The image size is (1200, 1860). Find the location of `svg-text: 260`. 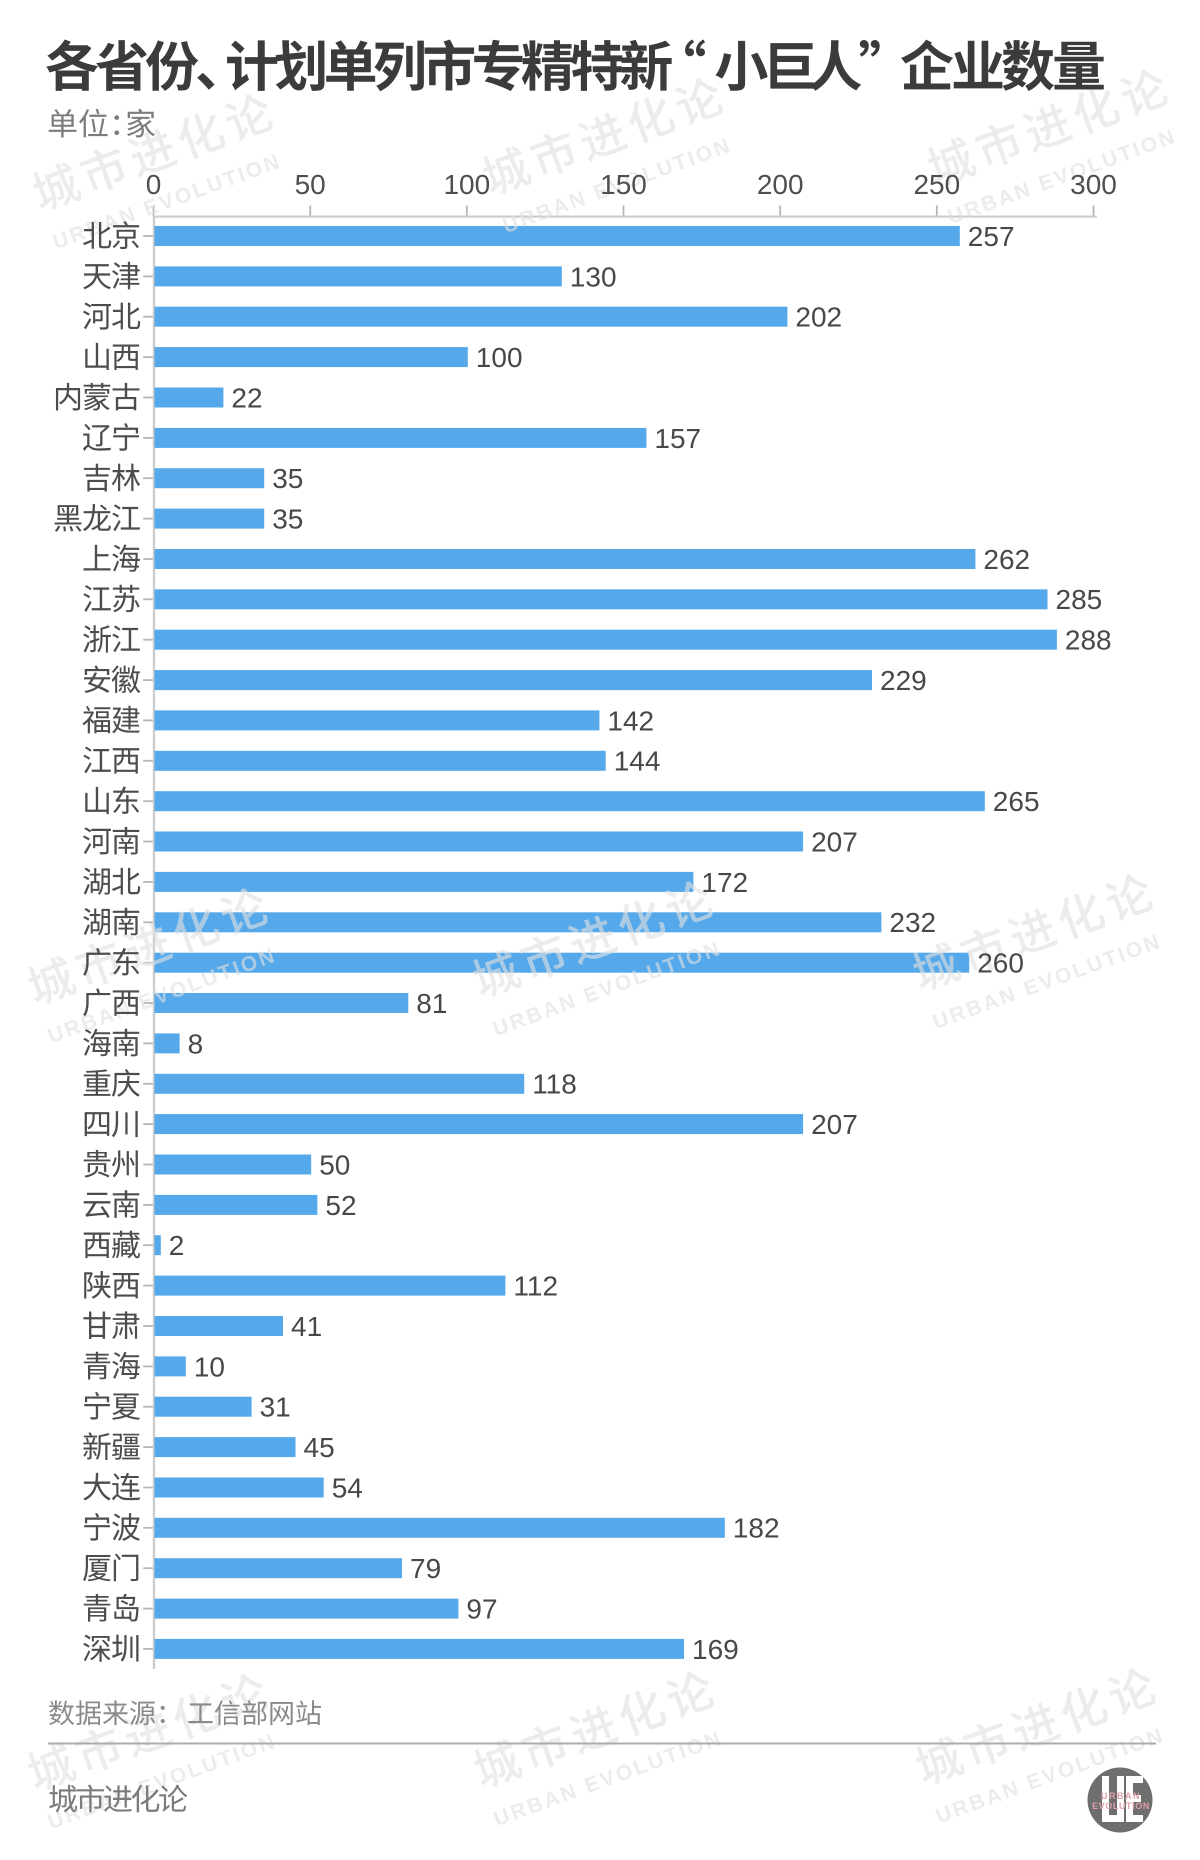

svg-text: 260 is located at coordinates (1000, 963).